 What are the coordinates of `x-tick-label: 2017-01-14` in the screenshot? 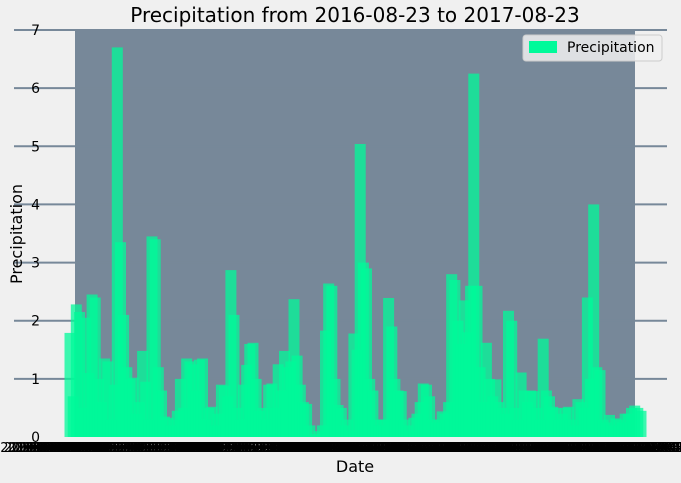 It's located at (288, 448).